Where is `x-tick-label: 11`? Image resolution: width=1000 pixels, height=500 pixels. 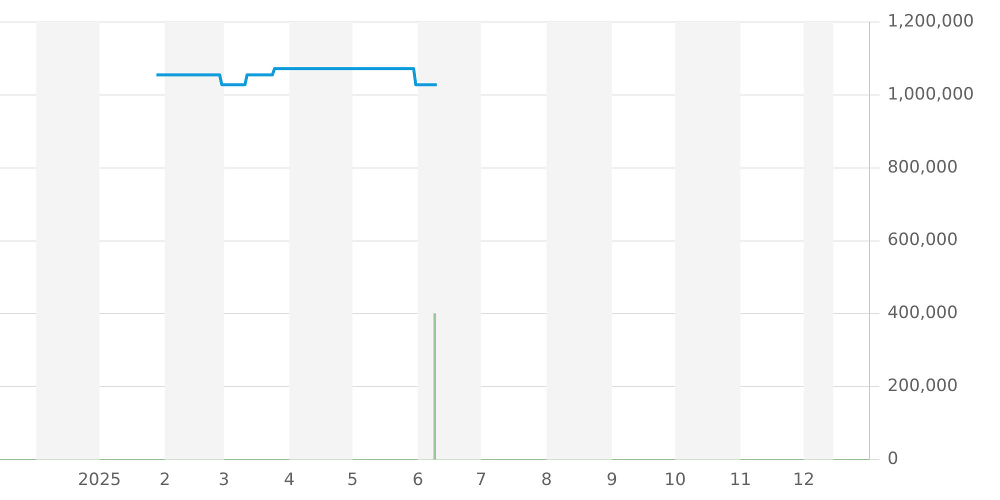 x-tick-label: 11 is located at coordinates (741, 480).